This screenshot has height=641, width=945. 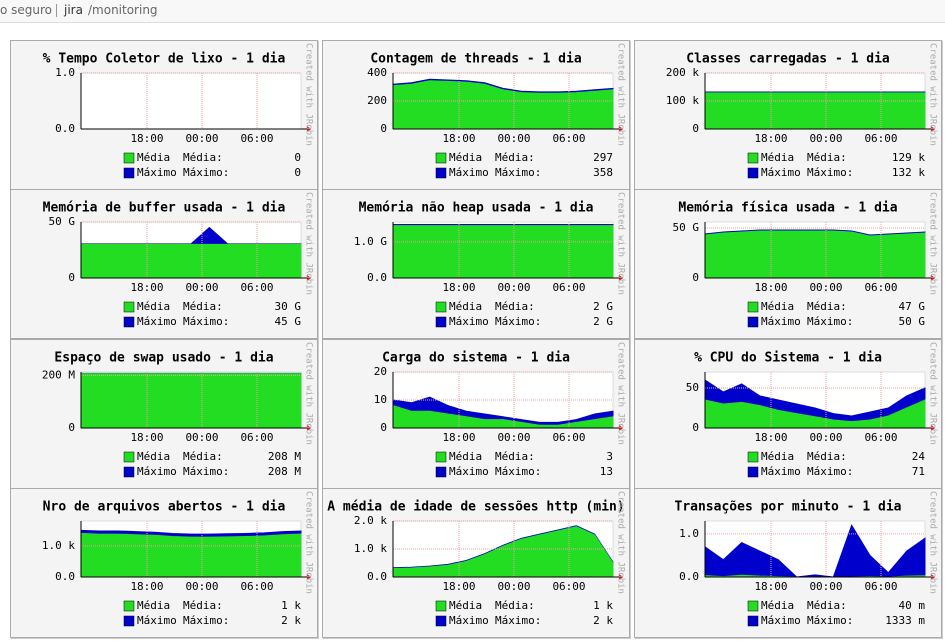 I want to click on stat-value: 358, so click(x=603, y=172).